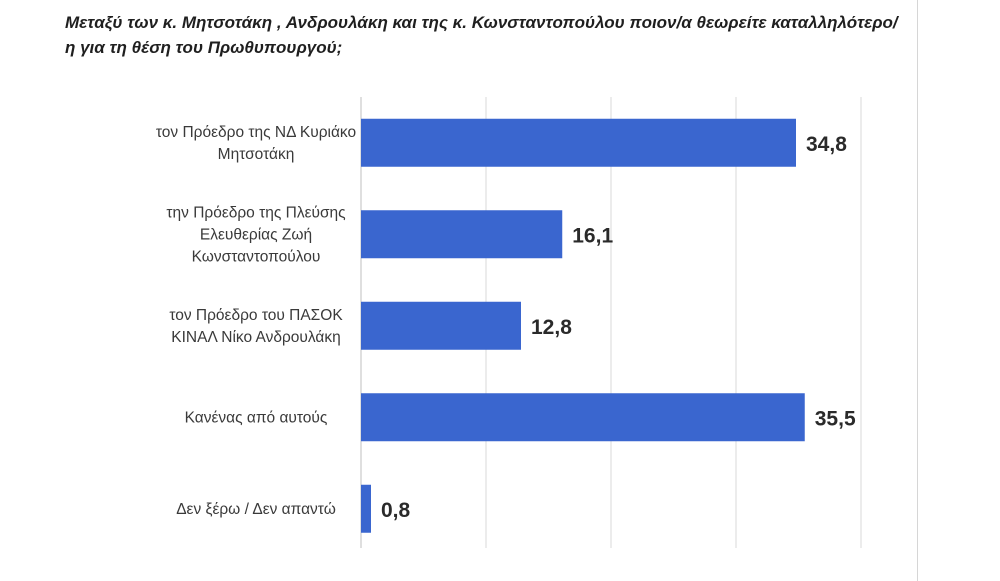  I want to click on value-label: 12,8, so click(551, 327).